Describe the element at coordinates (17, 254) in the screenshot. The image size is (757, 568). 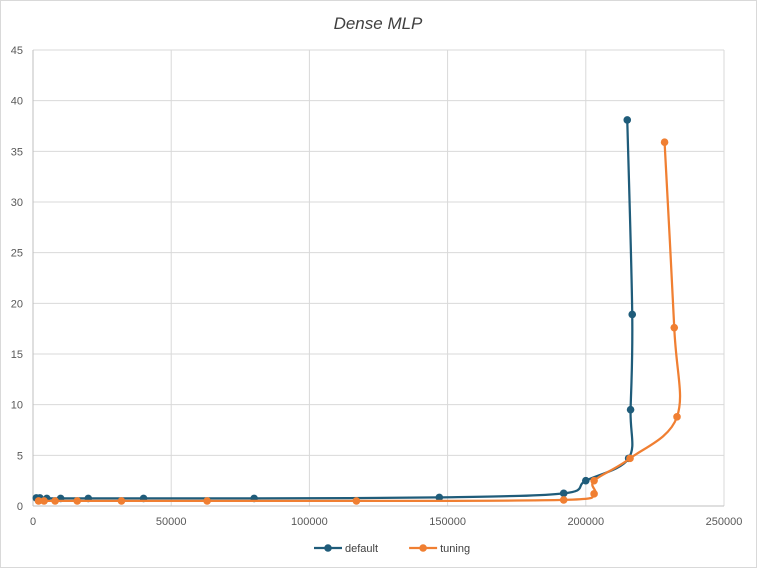
I see `y-tick-label: 25` at that location.